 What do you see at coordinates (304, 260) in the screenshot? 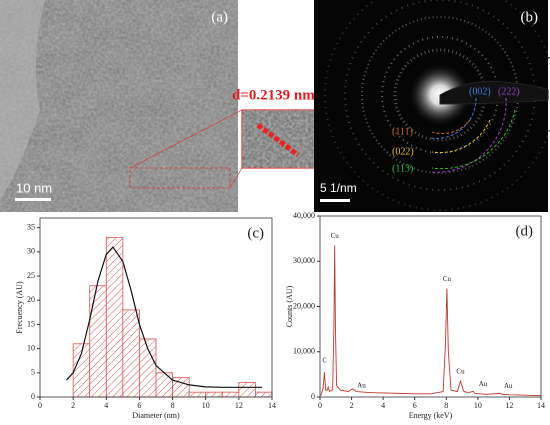
I see `y-tick-label: 30,000` at bounding box center [304, 260].